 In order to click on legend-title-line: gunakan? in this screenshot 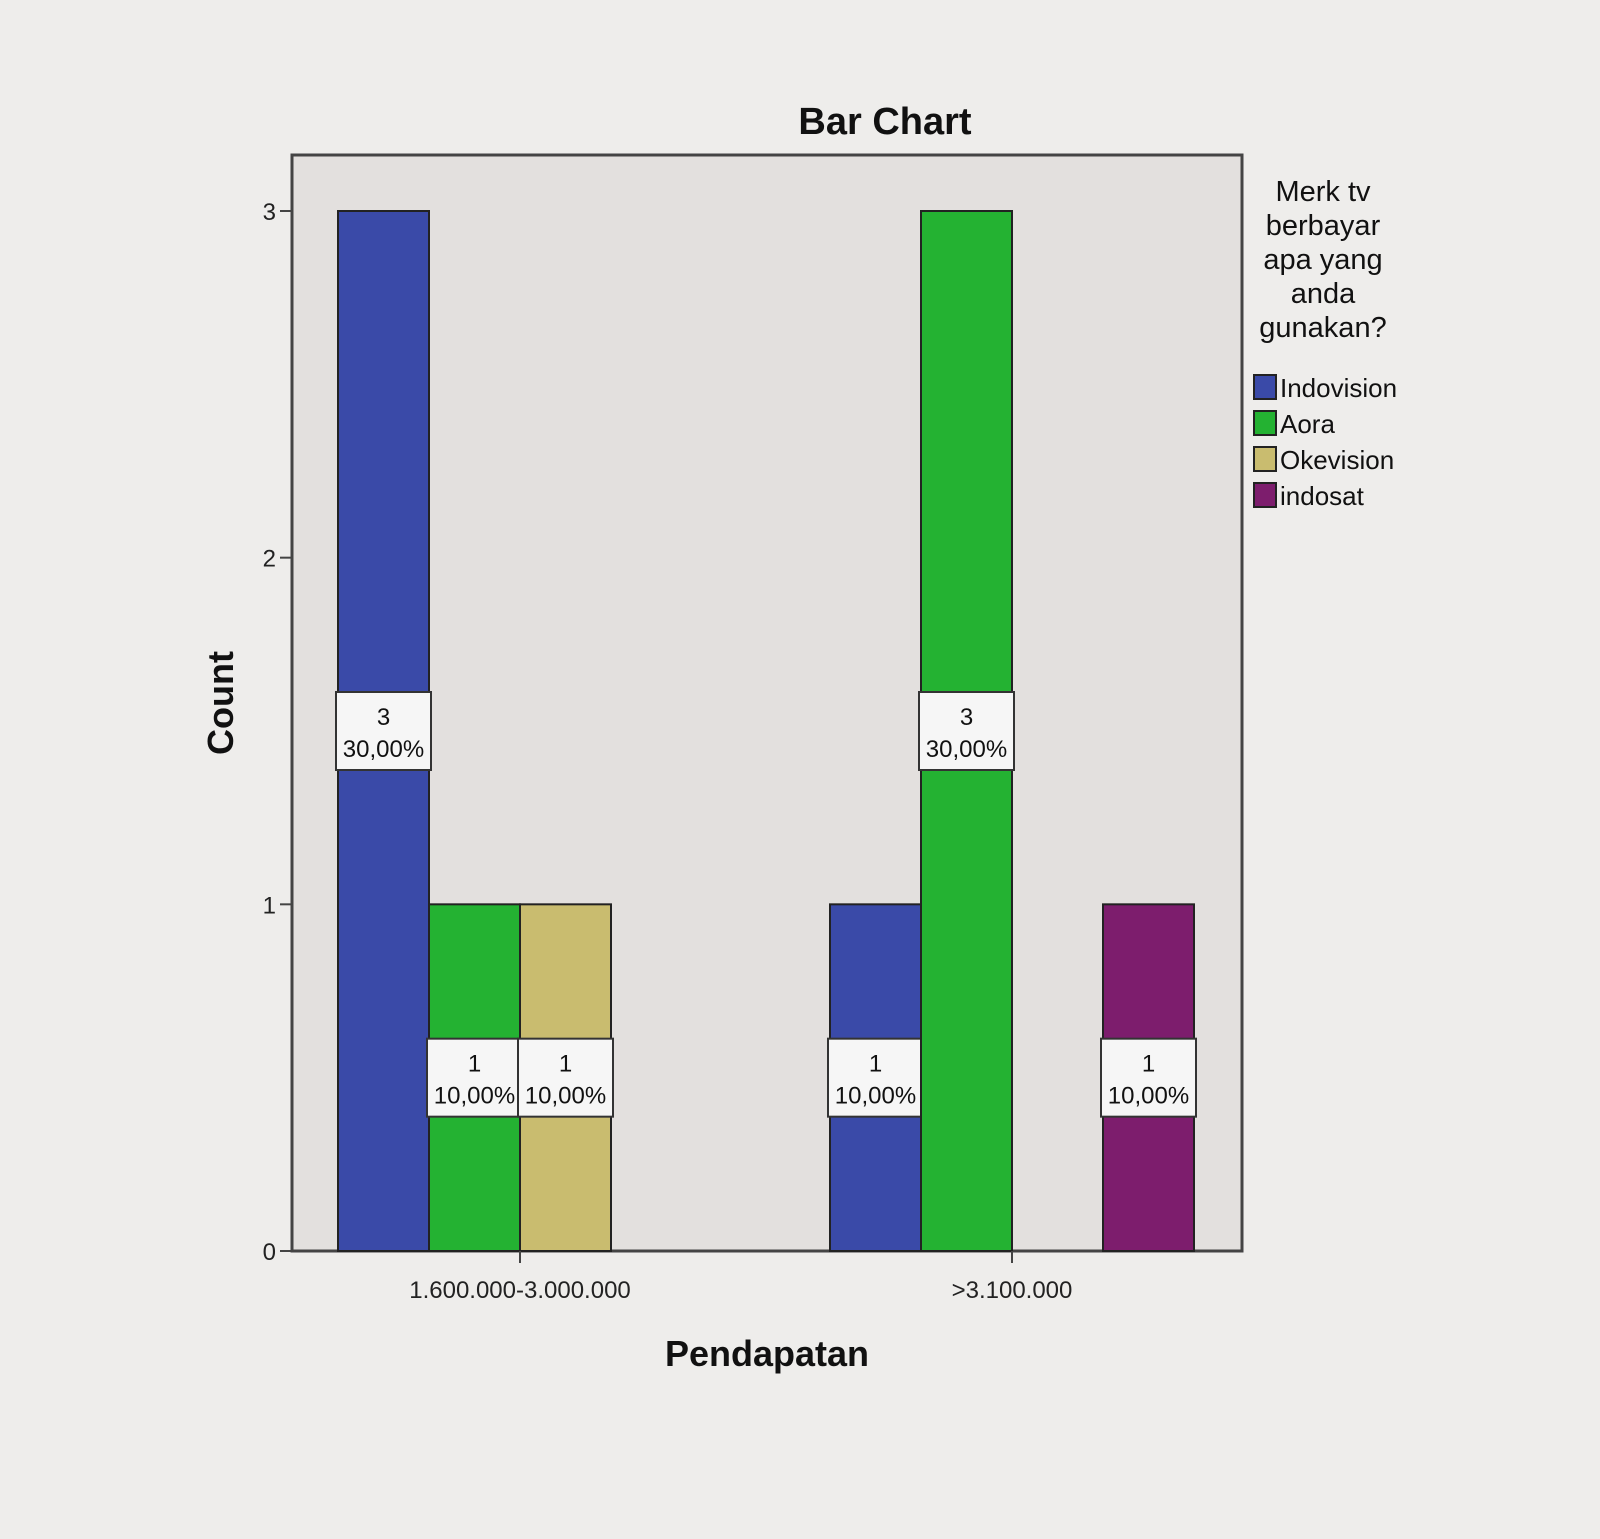, I will do `click(1322, 328)`.